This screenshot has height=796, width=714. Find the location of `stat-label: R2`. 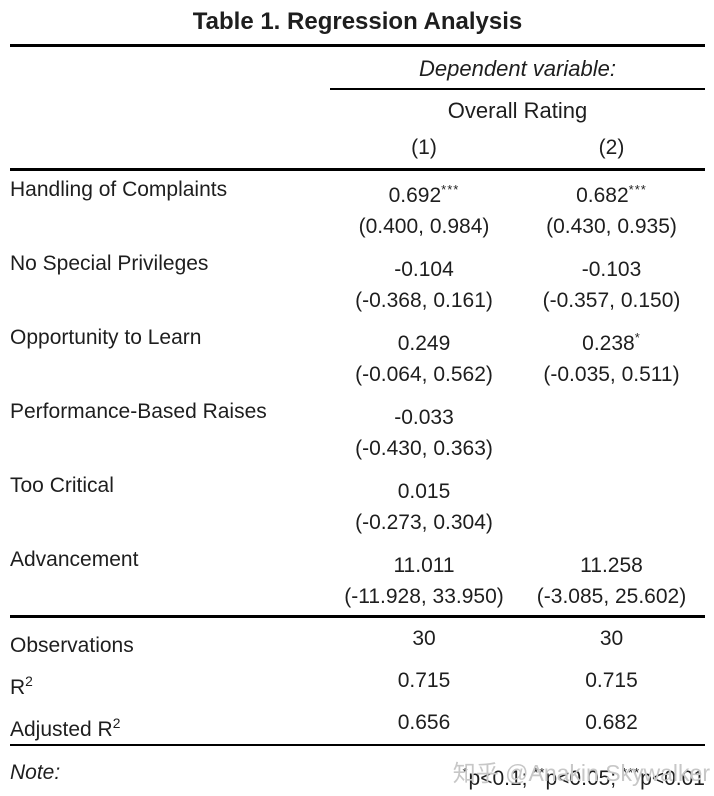

stat-label: R2 is located at coordinates (21, 686).